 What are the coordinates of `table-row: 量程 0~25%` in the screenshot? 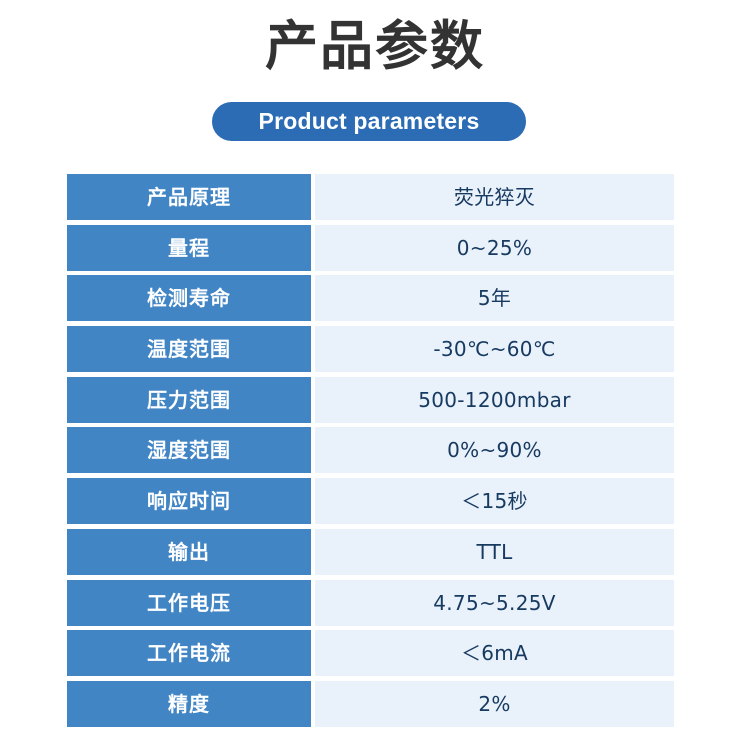 It's located at (370, 247).